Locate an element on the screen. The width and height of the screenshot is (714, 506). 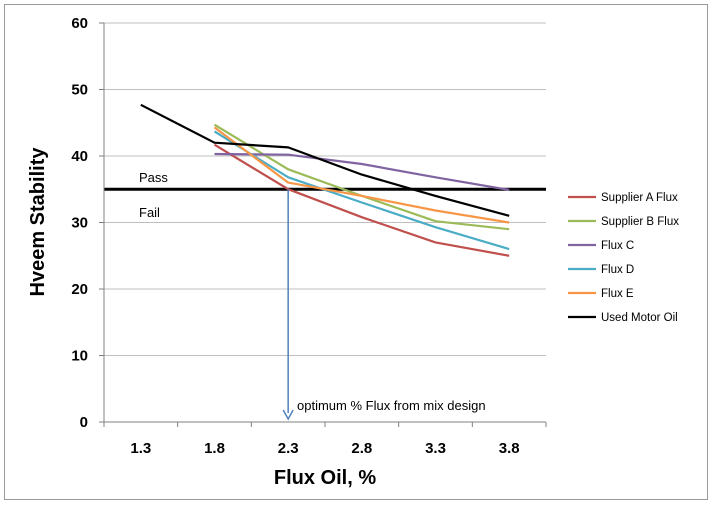
legend-label-2: Supplier B Flux is located at coordinates (640, 222).